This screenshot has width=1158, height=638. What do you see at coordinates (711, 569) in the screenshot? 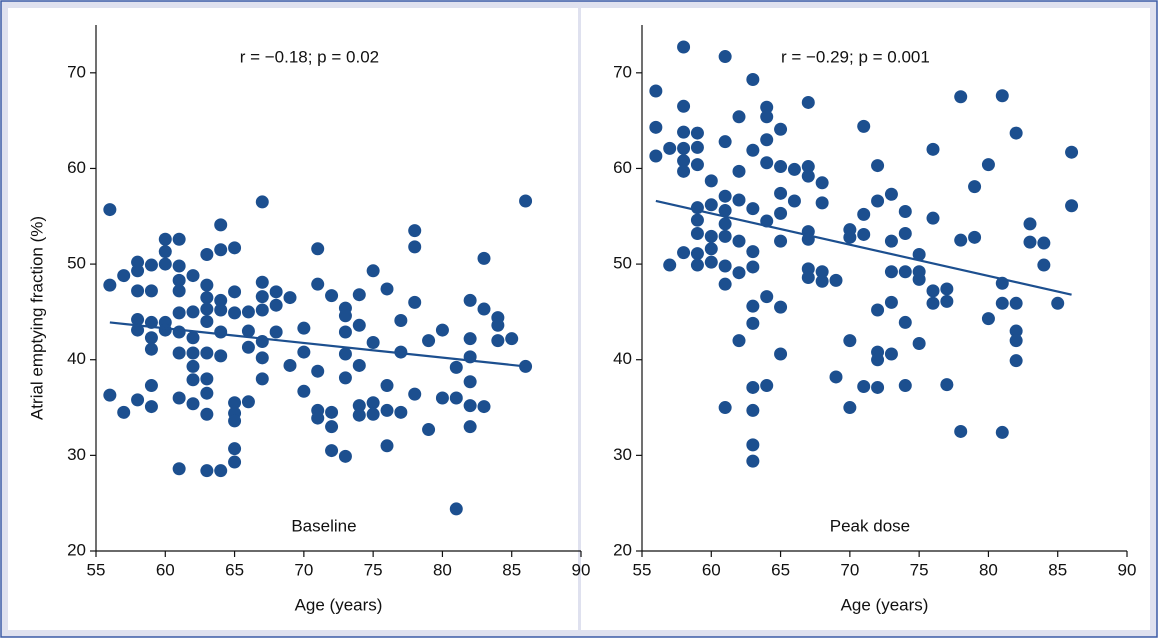
I see `x-tick-label: 60` at bounding box center [711, 569].